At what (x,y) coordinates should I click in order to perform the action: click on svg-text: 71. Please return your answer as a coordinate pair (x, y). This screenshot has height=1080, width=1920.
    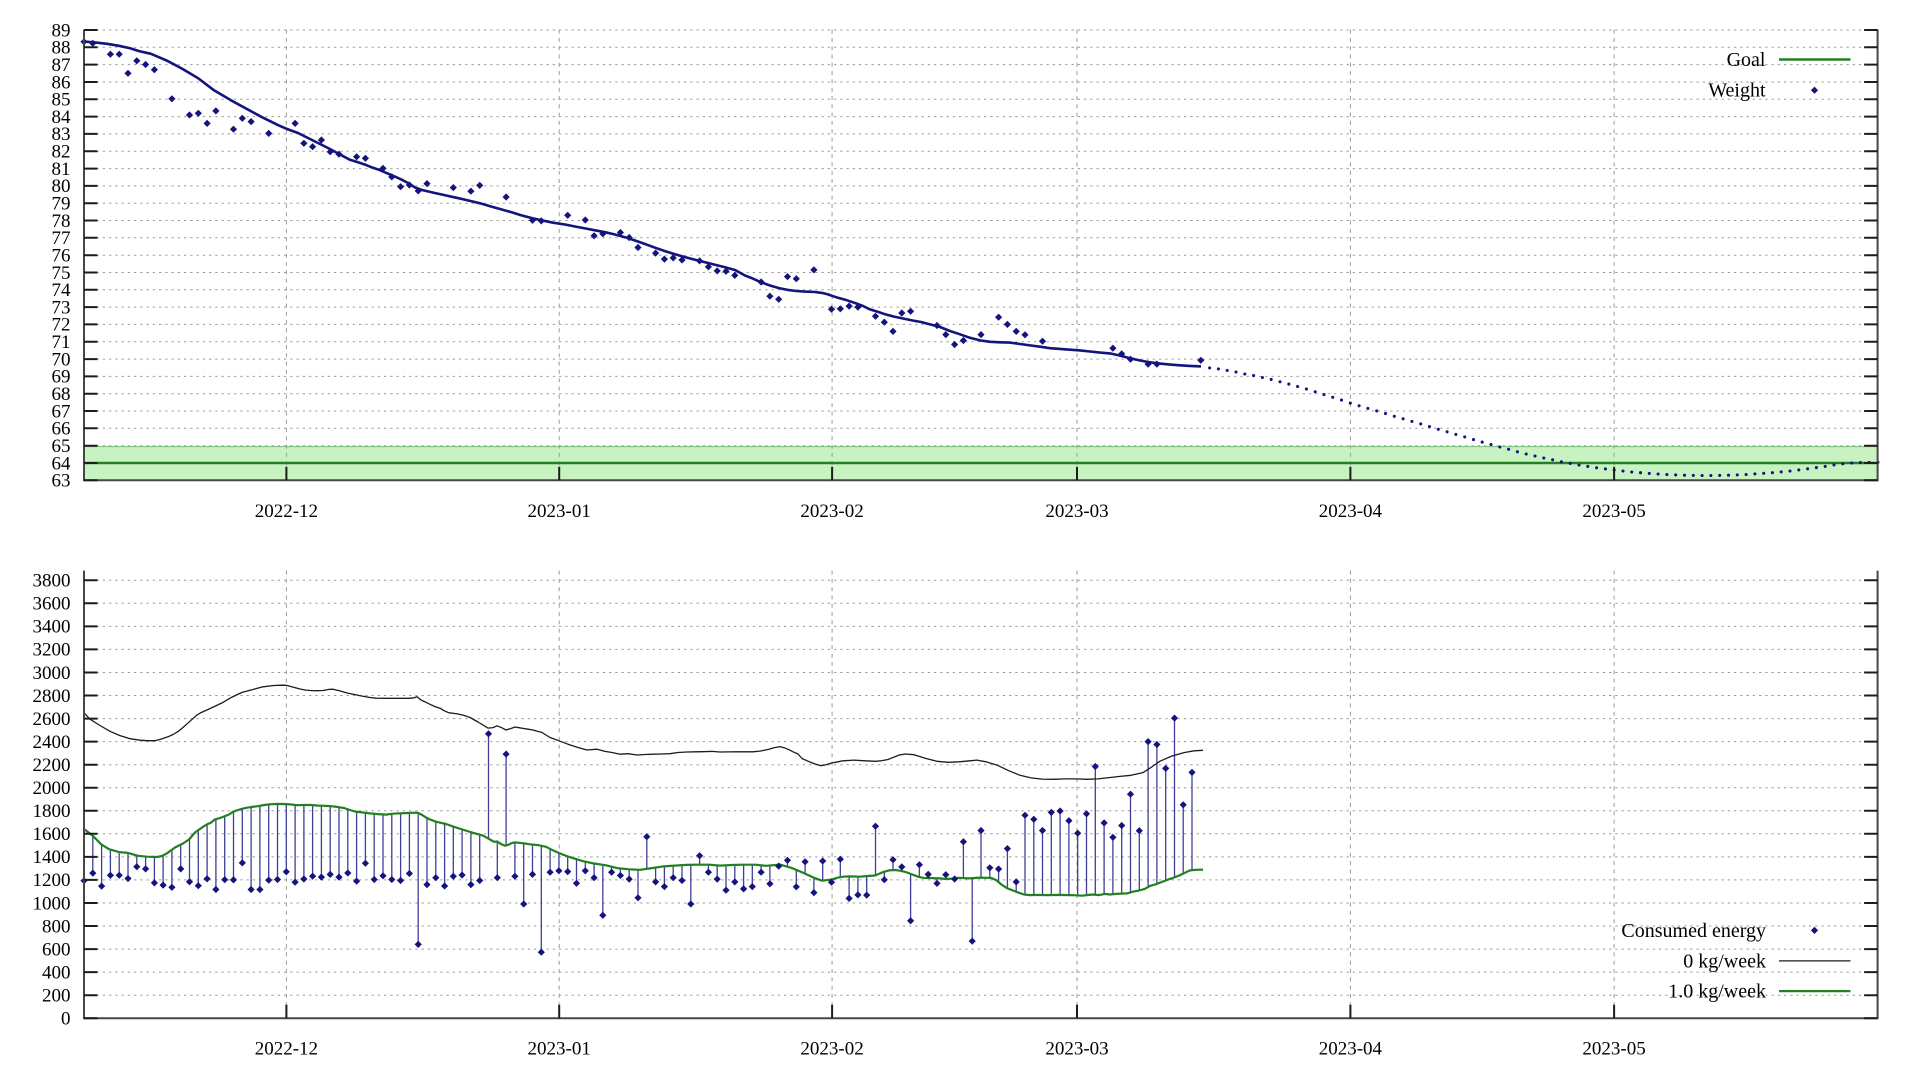
    Looking at the image, I should click on (61, 342).